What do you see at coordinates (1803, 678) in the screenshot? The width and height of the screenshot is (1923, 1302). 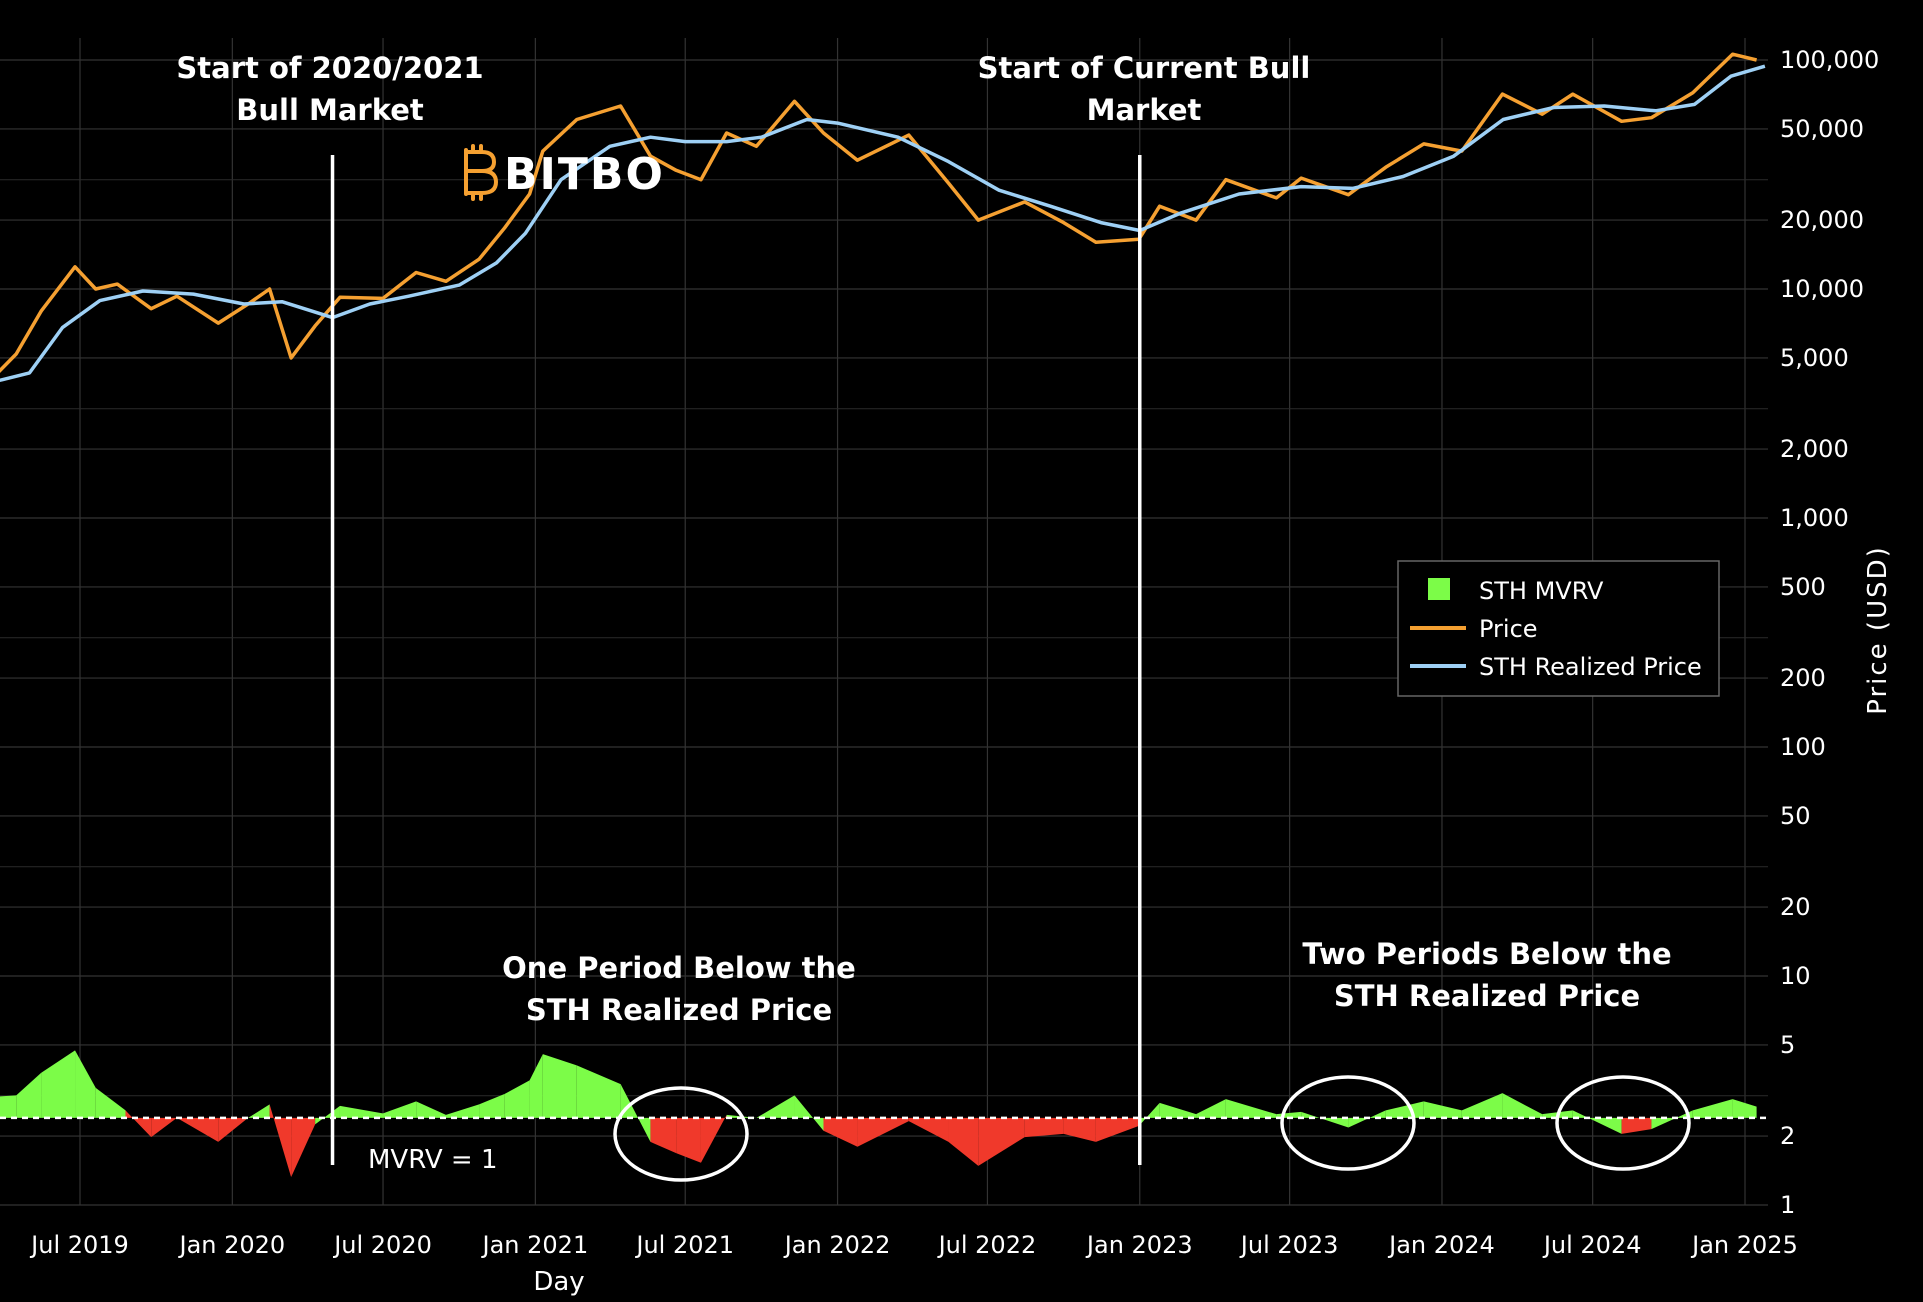 I see `y-tick-label: 200` at bounding box center [1803, 678].